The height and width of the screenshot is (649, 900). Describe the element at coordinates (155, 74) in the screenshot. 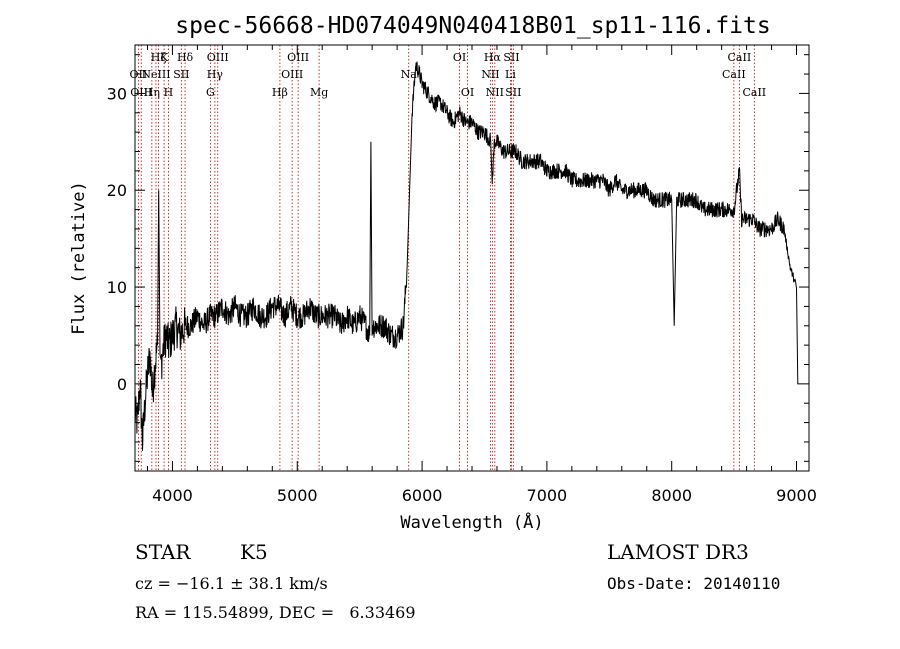

I see `line-marker-label: NeIII` at that location.